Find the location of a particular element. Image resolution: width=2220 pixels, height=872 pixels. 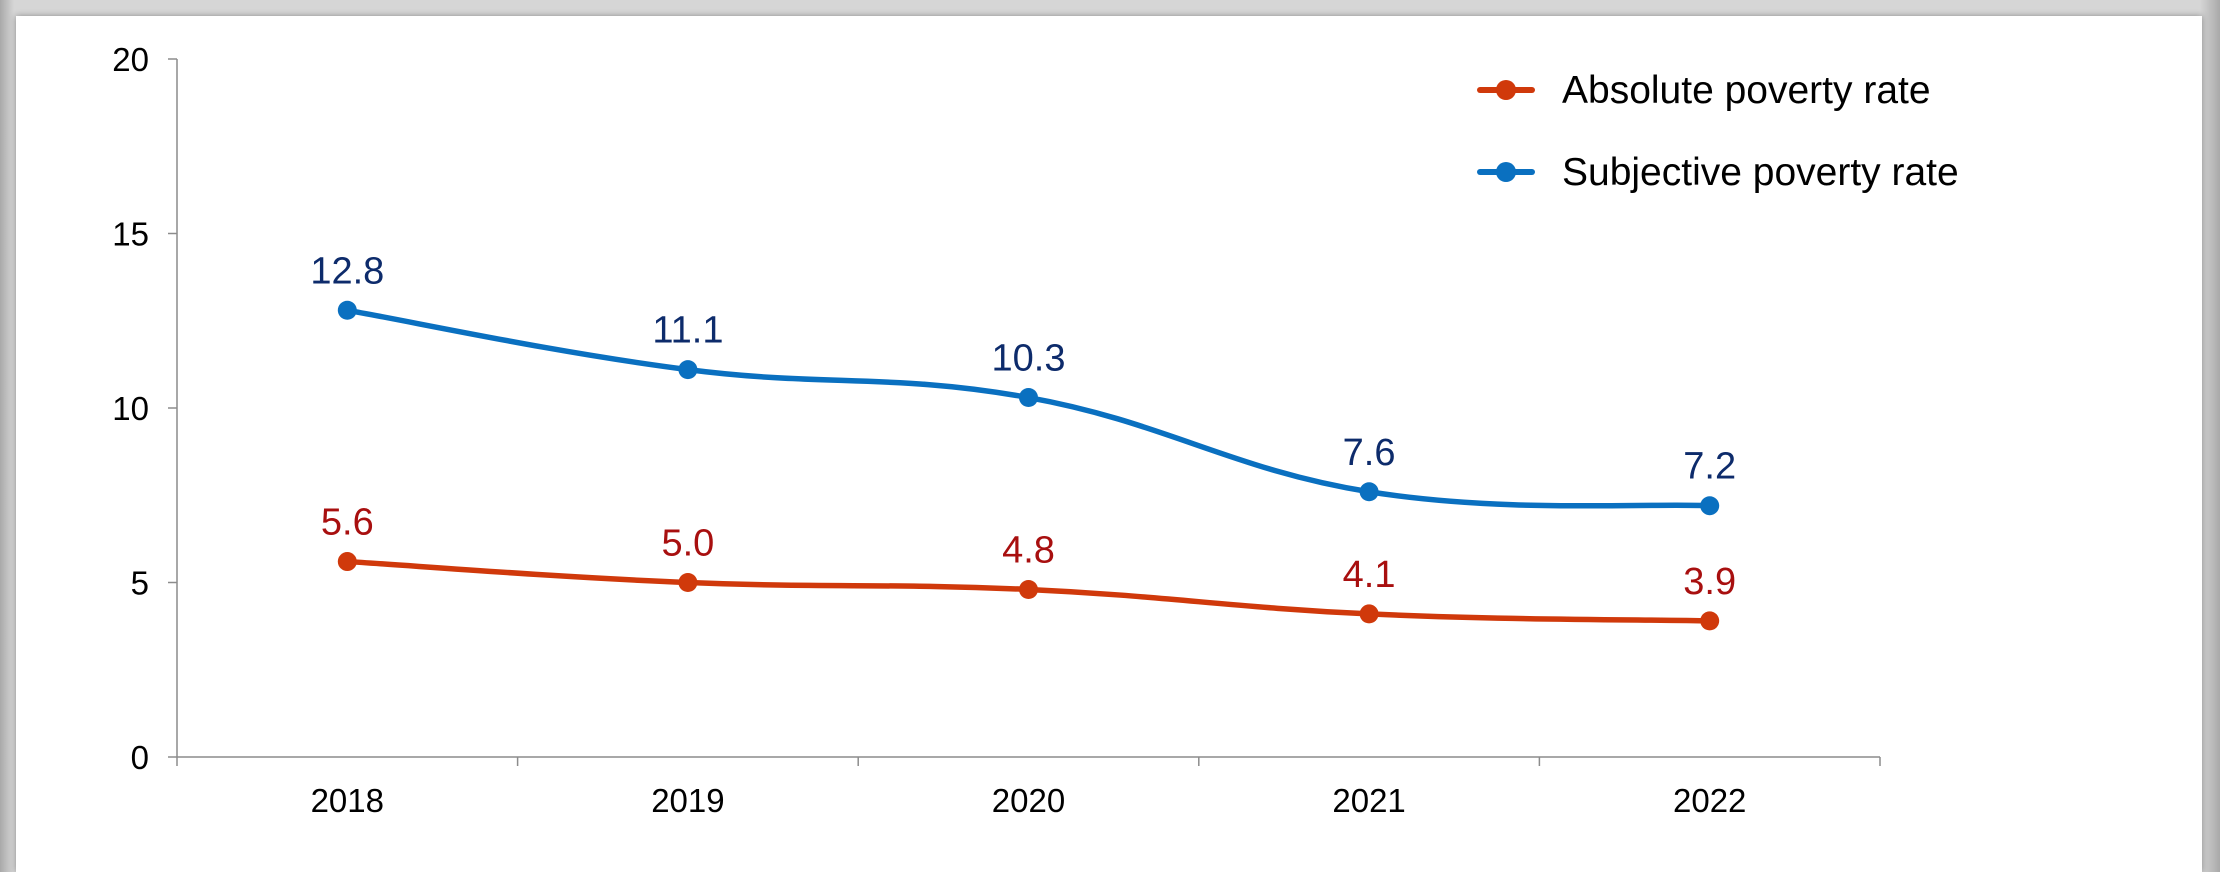

x-tick-label: 2019 is located at coordinates (687, 800).